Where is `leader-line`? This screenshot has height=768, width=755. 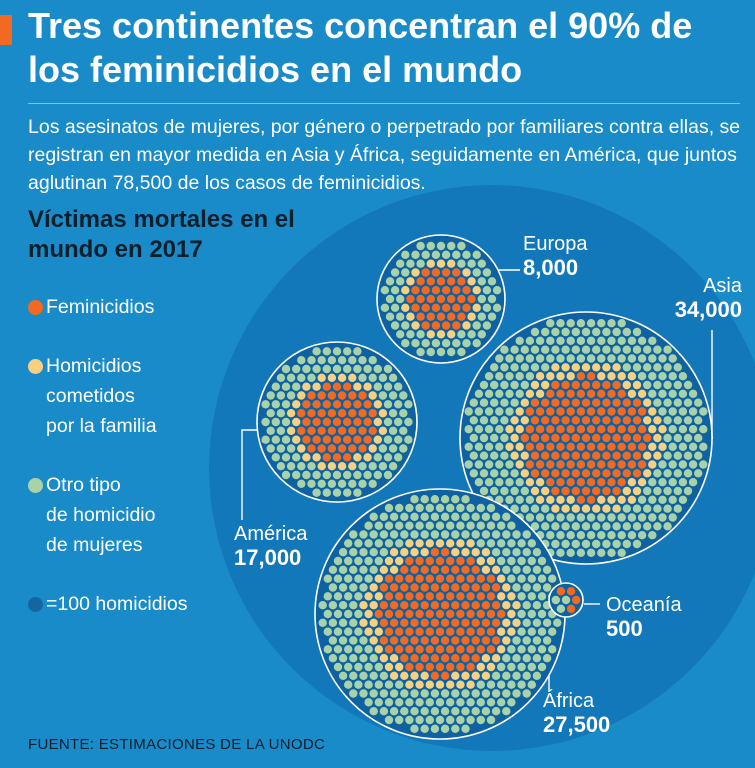
leader-line is located at coordinates (249, 474).